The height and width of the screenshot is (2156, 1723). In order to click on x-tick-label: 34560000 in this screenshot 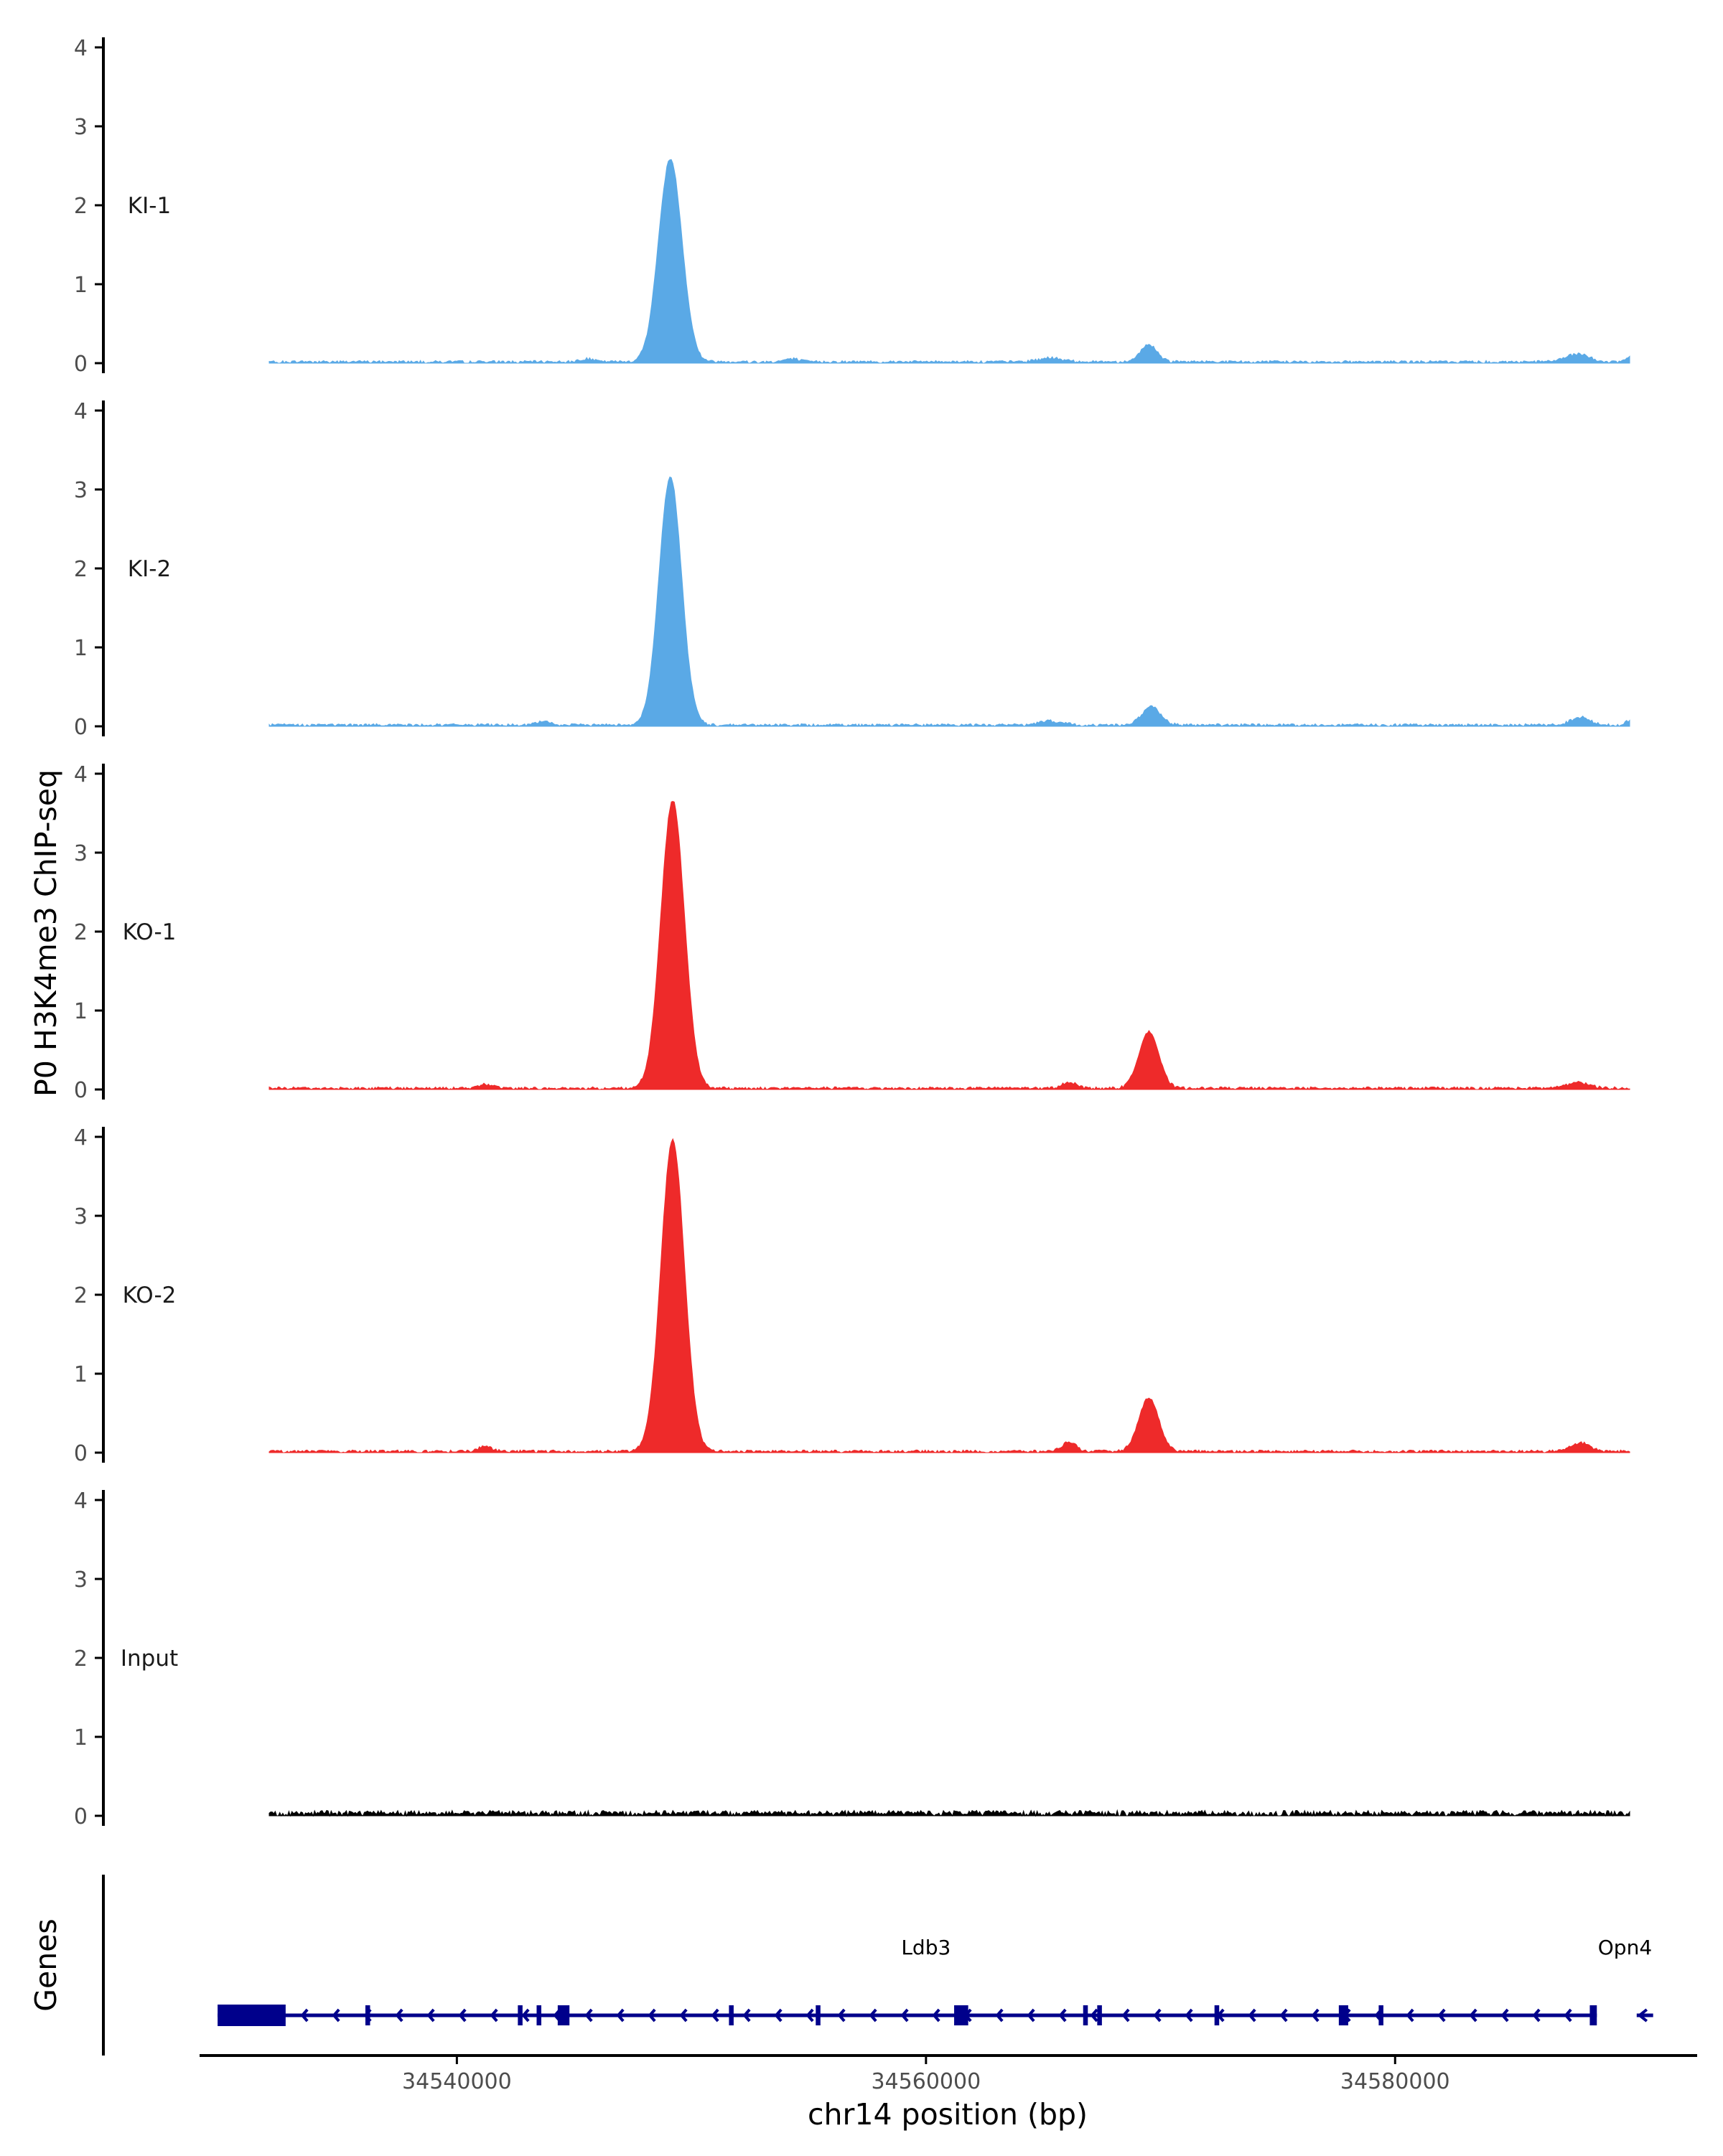, I will do `click(926, 2081)`.